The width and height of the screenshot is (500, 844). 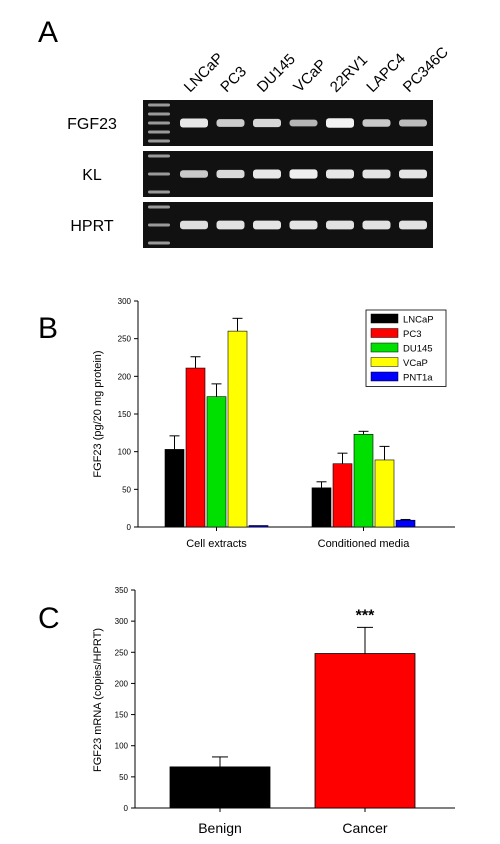 I want to click on legend-label-vcap: VCaP, so click(x=415, y=363).